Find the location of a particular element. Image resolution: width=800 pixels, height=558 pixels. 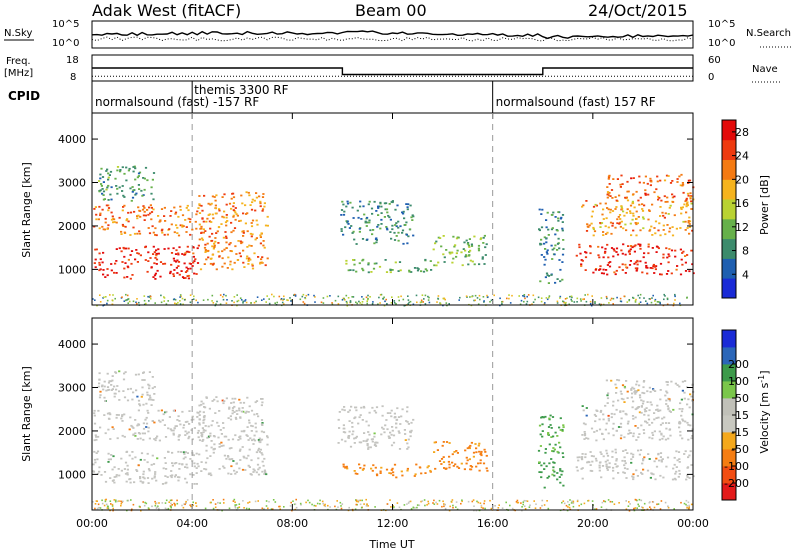

x-tick-label: 00:00 is located at coordinates (92, 523).